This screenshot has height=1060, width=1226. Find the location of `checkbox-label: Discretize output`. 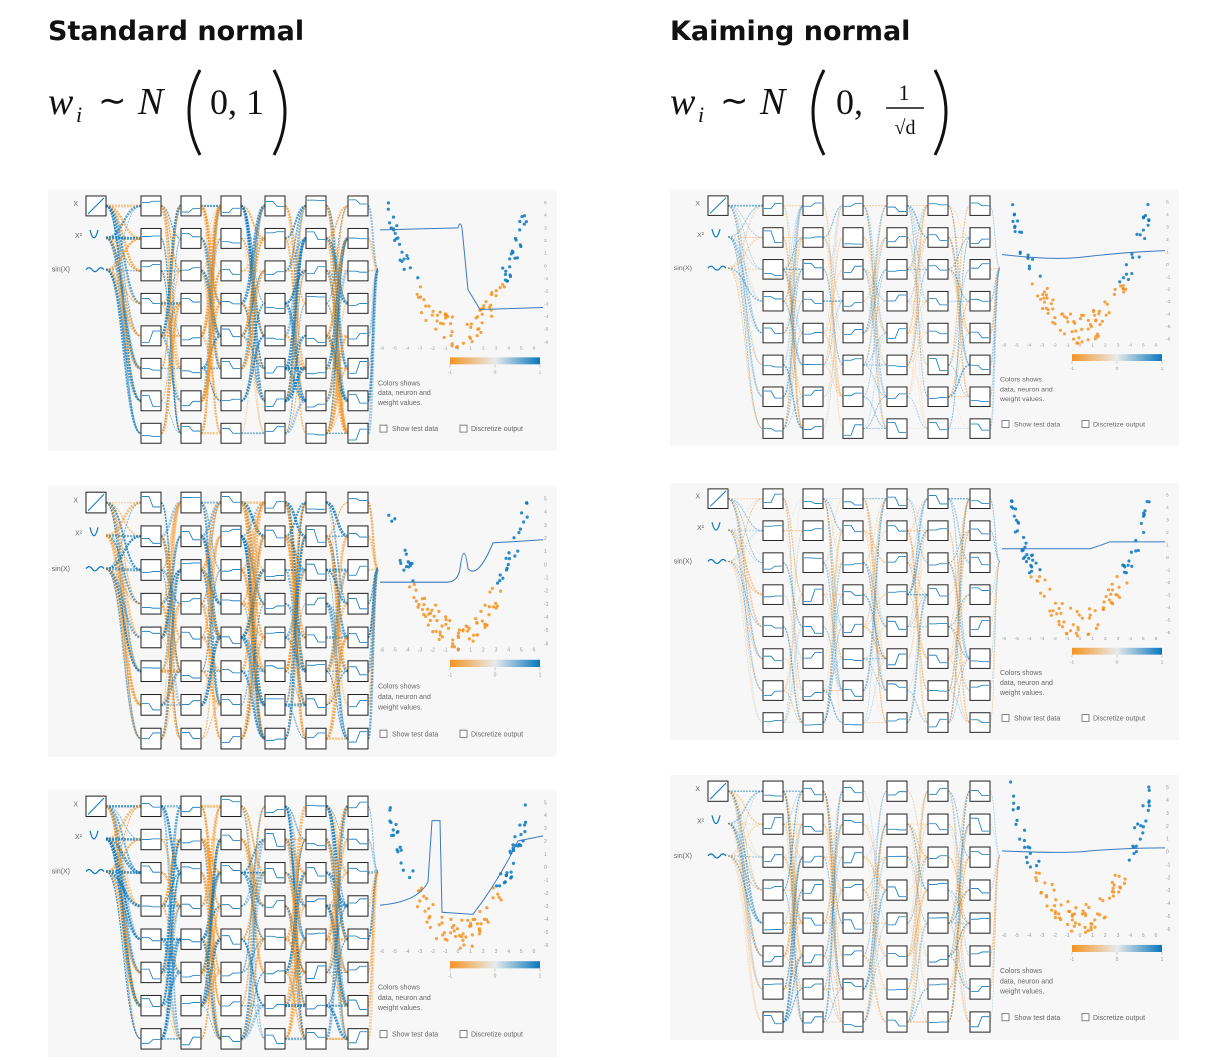

checkbox-label: Discretize output is located at coordinates (1119, 1018).